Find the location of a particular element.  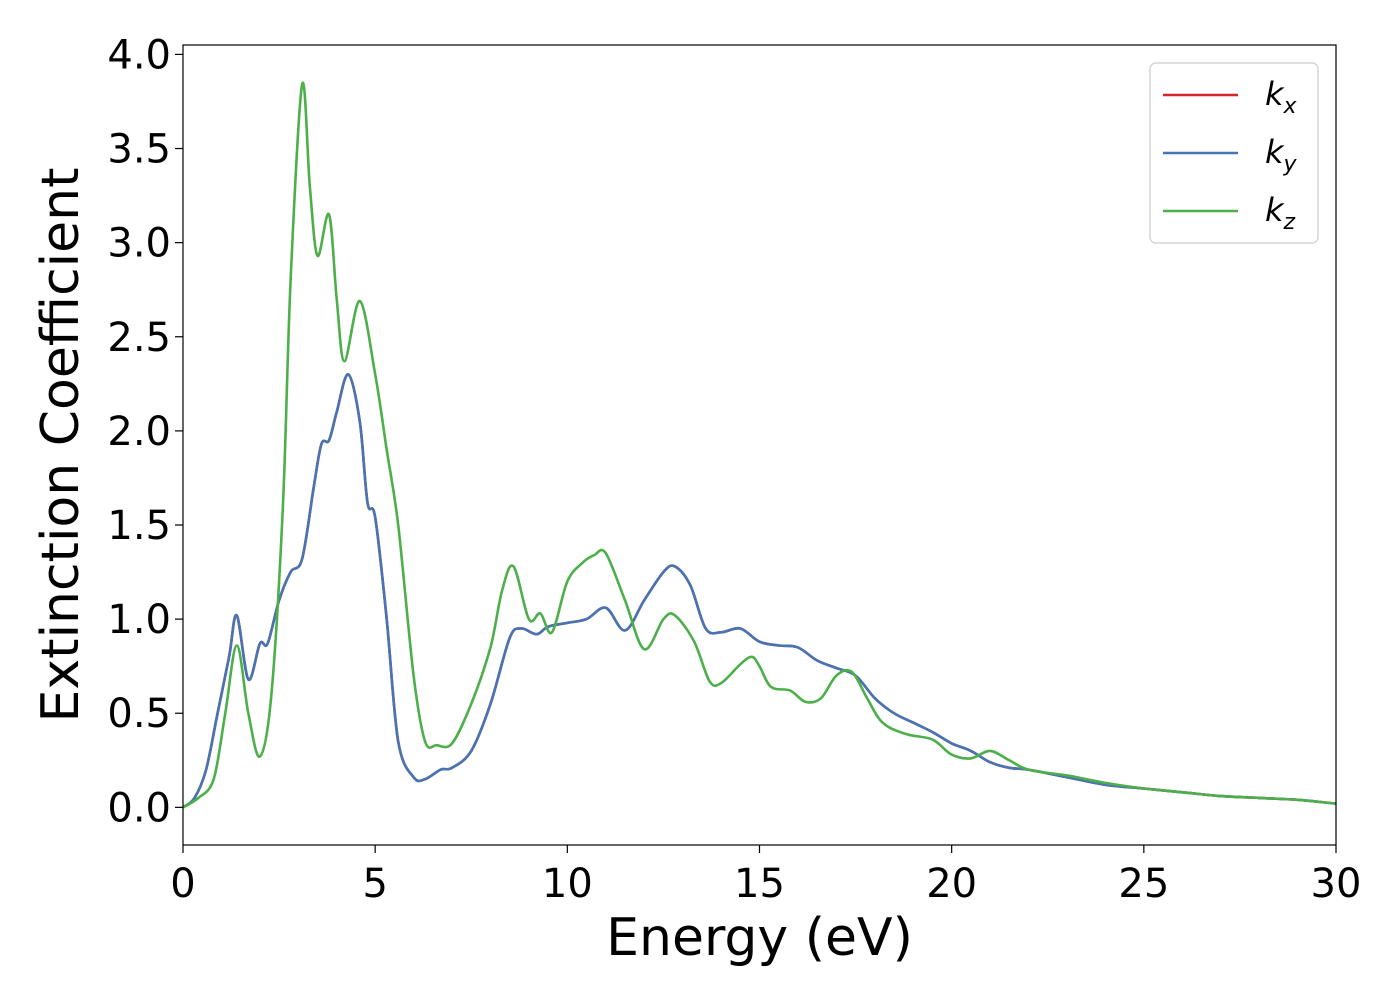

y-tick-label: 0.5 is located at coordinates (139, 714).